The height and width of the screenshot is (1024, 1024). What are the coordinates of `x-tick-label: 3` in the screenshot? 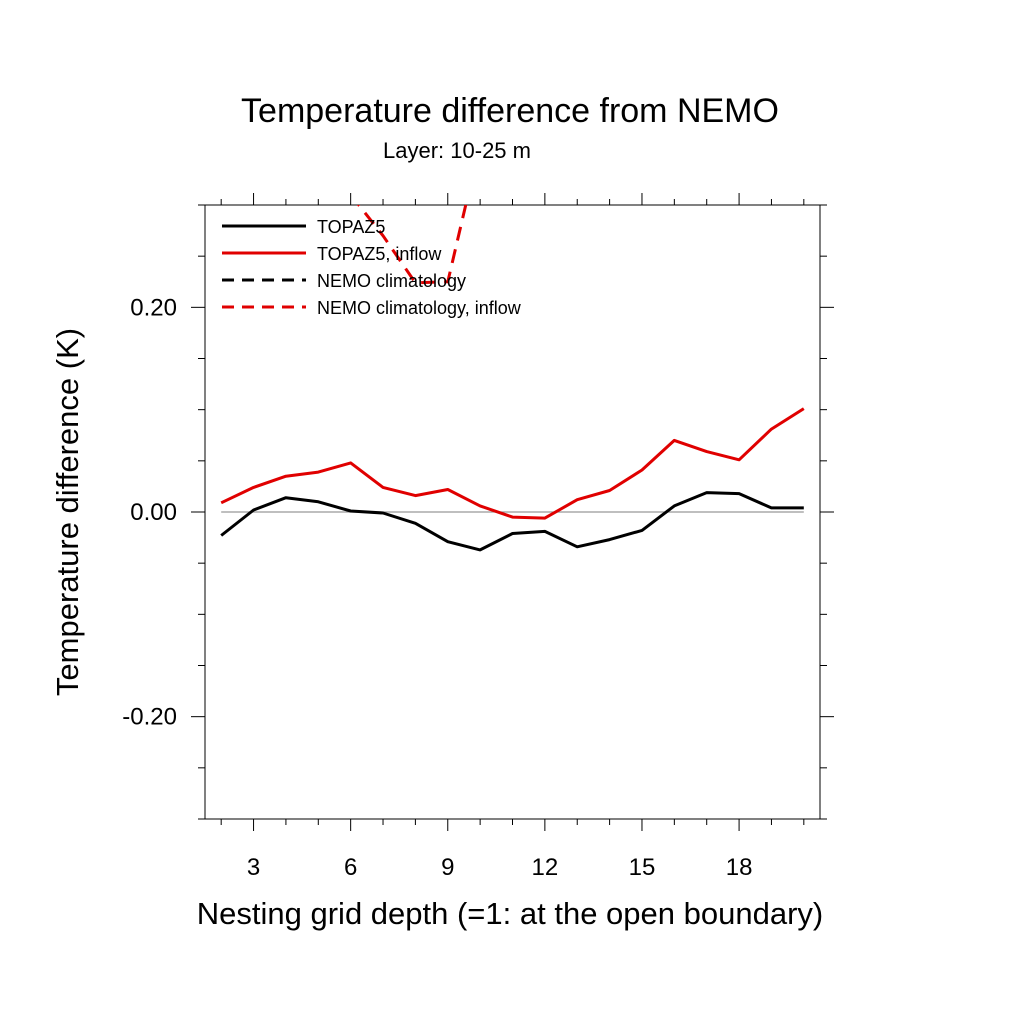 It's located at (253, 867).